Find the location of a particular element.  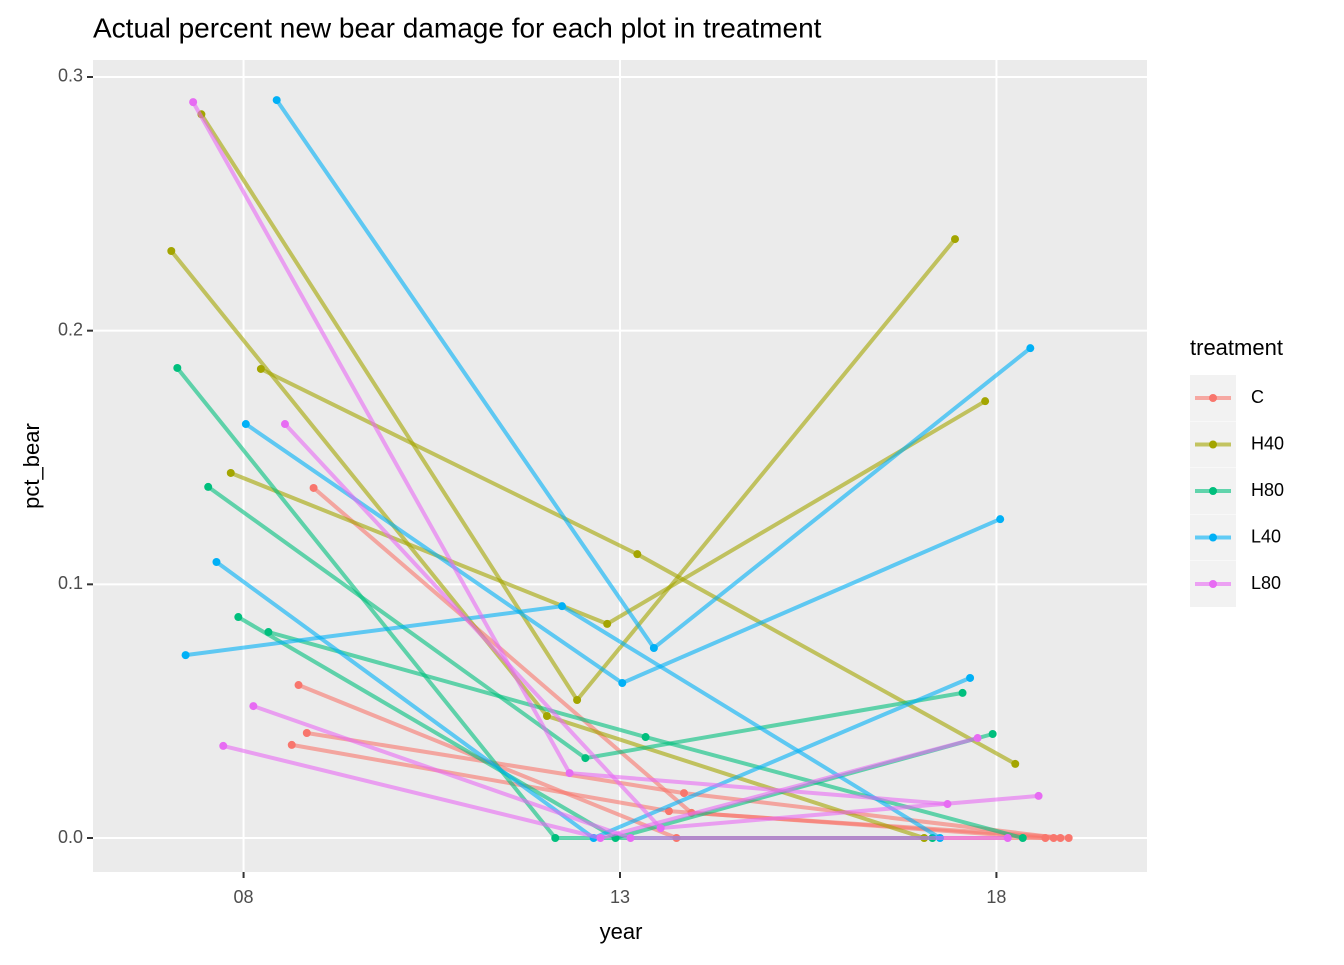

legend-title: treatment is located at coordinates (1236, 347).